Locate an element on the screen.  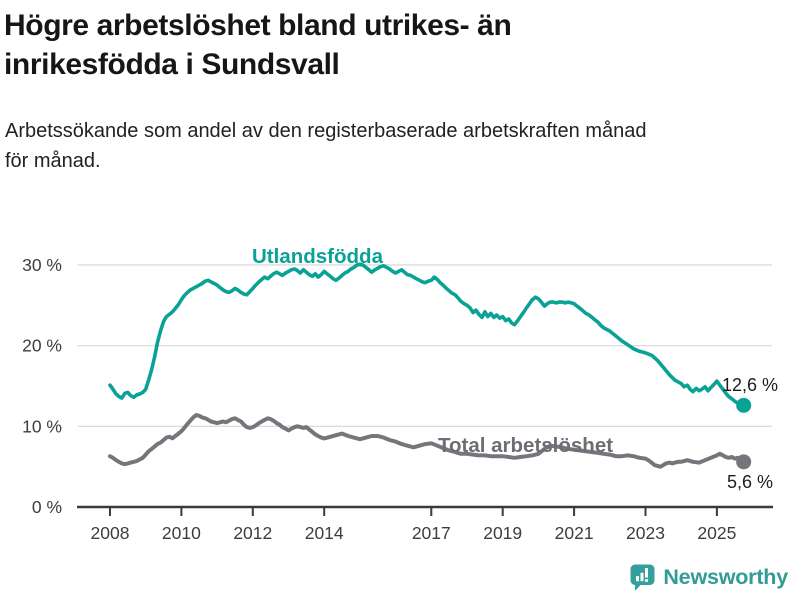
x-axis-label-2008: 2008 is located at coordinates (110, 533).